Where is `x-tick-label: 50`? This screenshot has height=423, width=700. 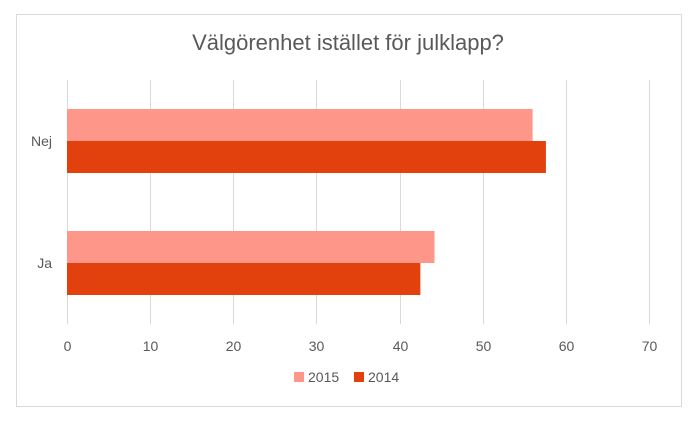 x-tick-label: 50 is located at coordinates (484, 346).